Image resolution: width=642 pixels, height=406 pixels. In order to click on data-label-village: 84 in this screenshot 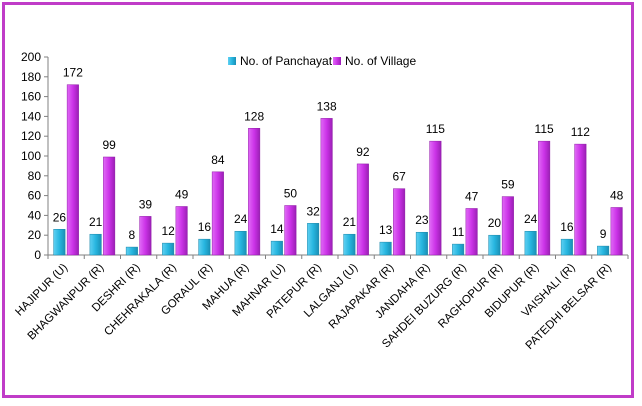, I will do `click(218, 160)`.